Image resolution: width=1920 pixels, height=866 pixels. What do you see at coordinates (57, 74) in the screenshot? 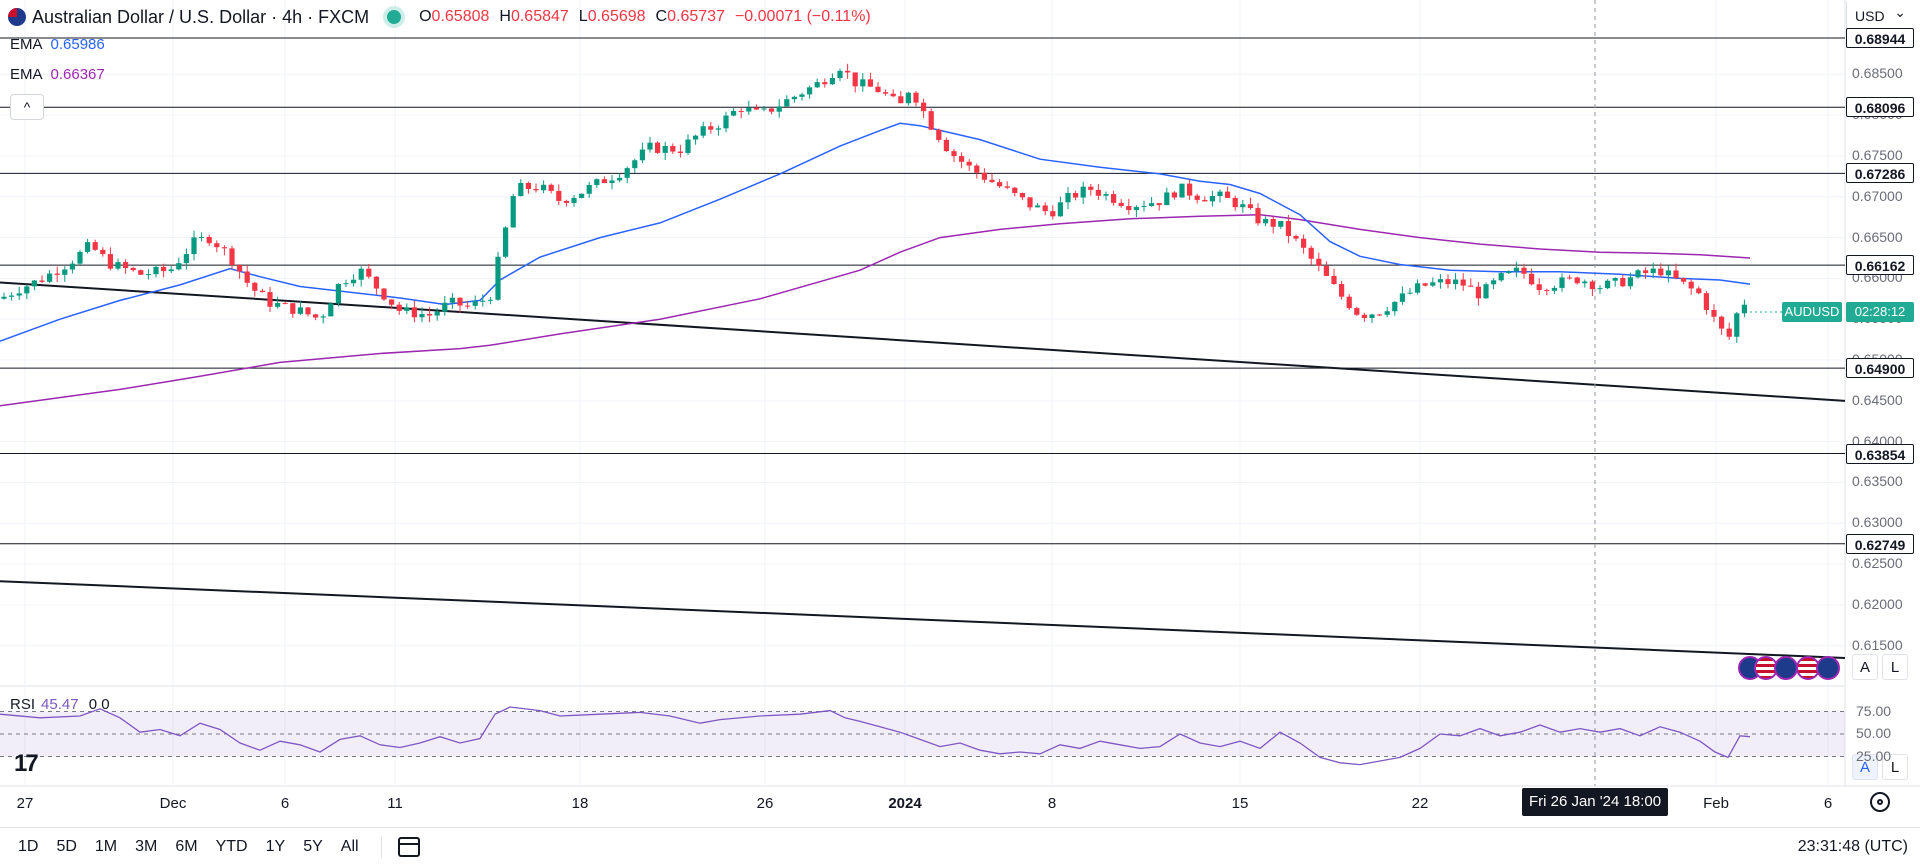
I see `ema-slow-legend: EMA 0.66367` at bounding box center [57, 74].